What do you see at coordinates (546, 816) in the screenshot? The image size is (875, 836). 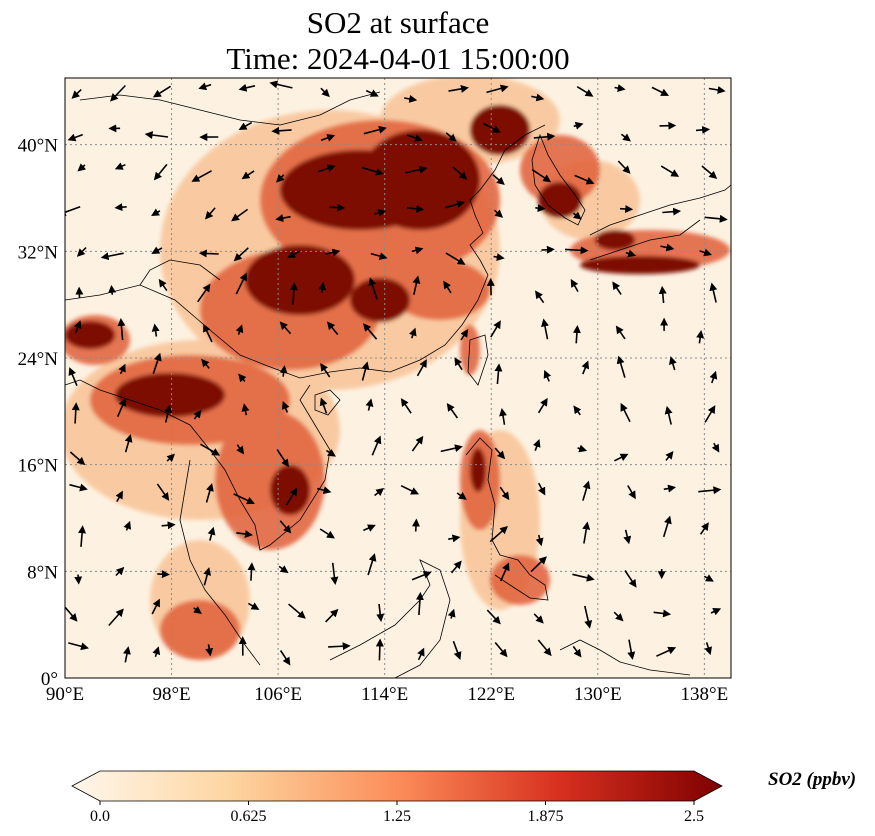 I see `colorbar-tick-label: 1.875` at bounding box center [546, 816].